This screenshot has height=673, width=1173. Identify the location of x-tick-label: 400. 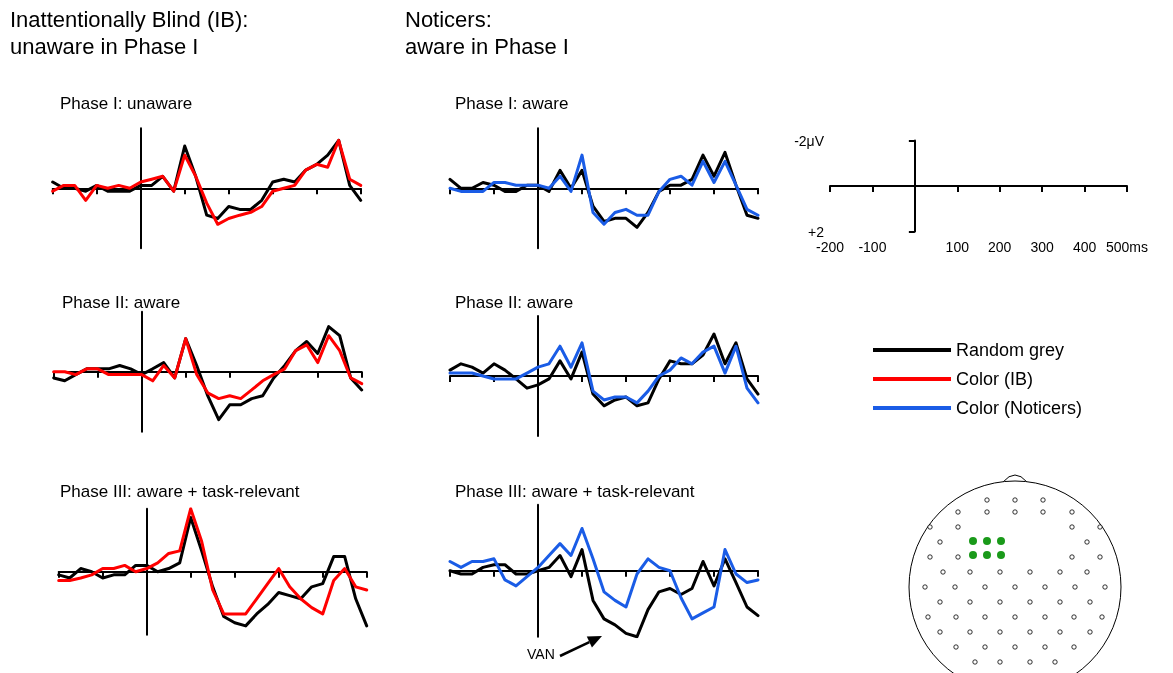
(1084, 246).